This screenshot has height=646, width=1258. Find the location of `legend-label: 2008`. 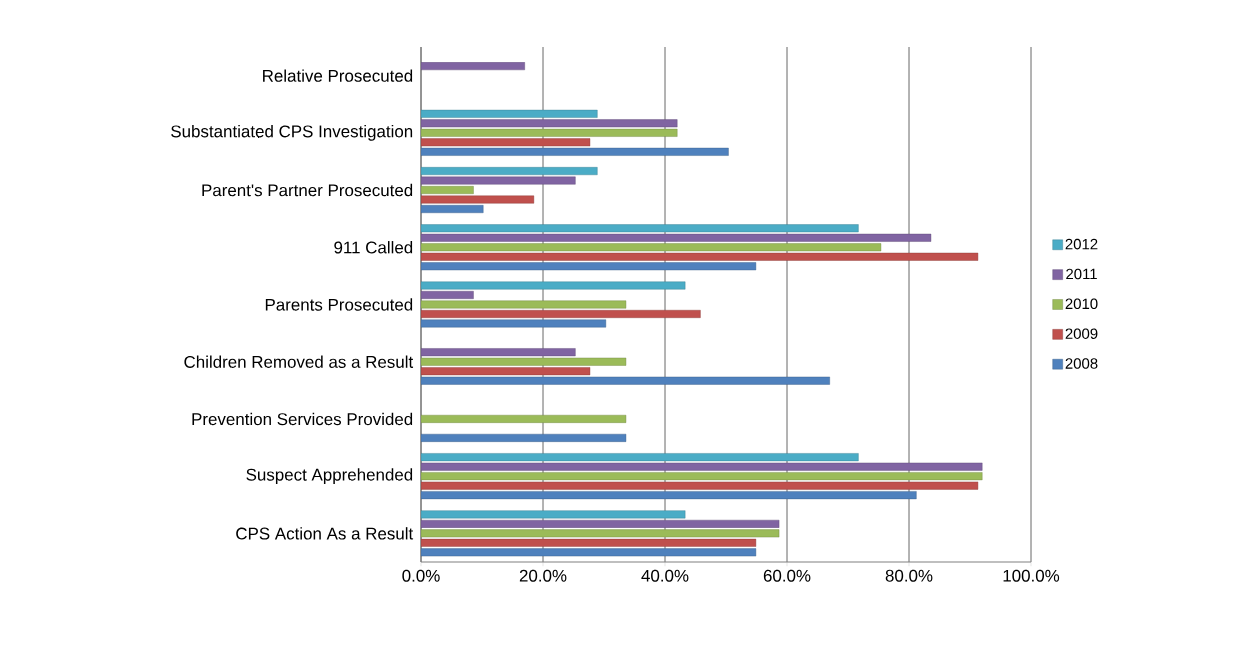

legend-label: 2008 is located at coordinates (1081, 363).